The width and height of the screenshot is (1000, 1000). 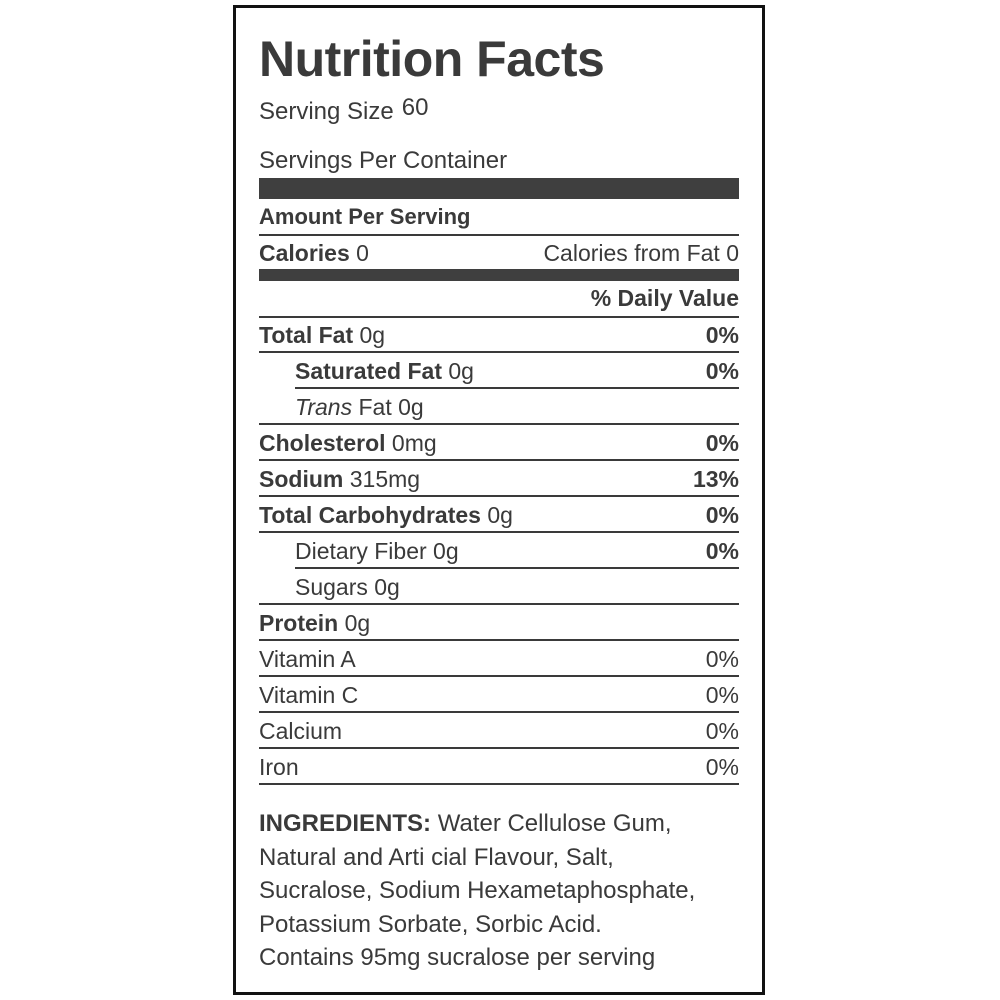 I want to click on nutrient-name: Sodium, so click(x=301, y=479).